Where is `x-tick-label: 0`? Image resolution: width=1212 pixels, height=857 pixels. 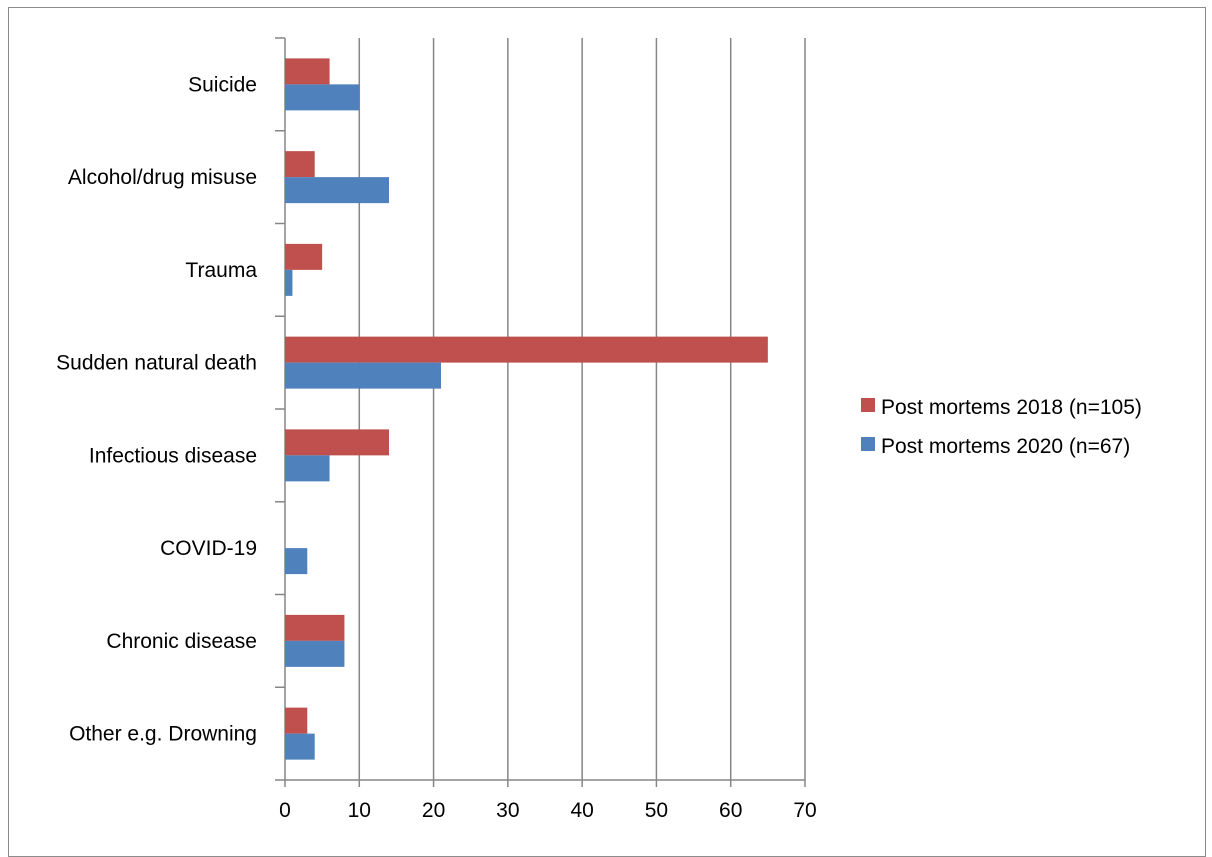
x-tick-label: 0 is located at coordinates (285, 810).